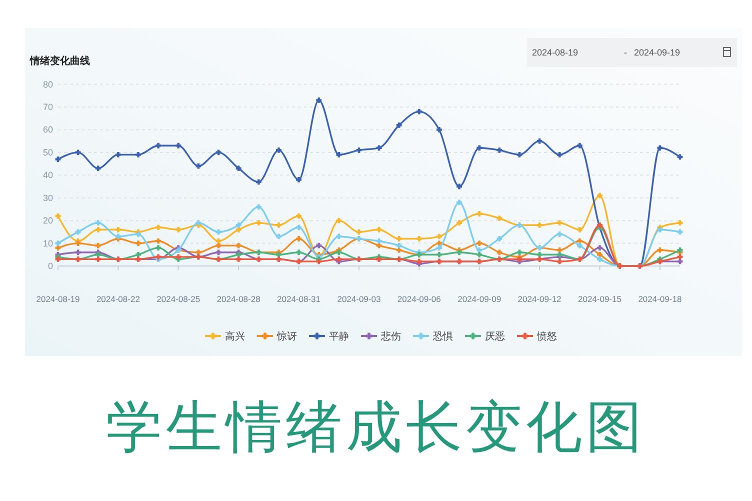  Describe the element at coordinates (657, 53) in the screenshot. I see `text: 2024-09-19` at that location.